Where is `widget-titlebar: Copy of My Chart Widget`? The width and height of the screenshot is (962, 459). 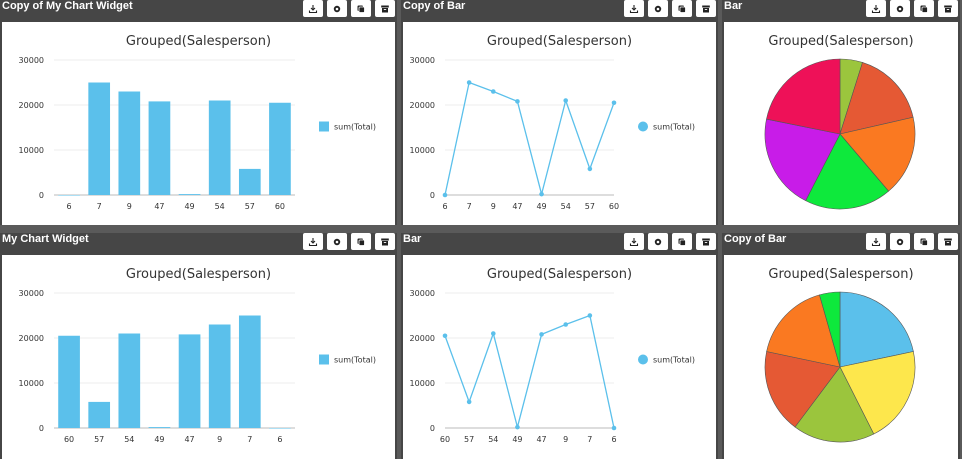 widget-titlebar: Copy of My Chart Widget is located at coordinates (198, 10).